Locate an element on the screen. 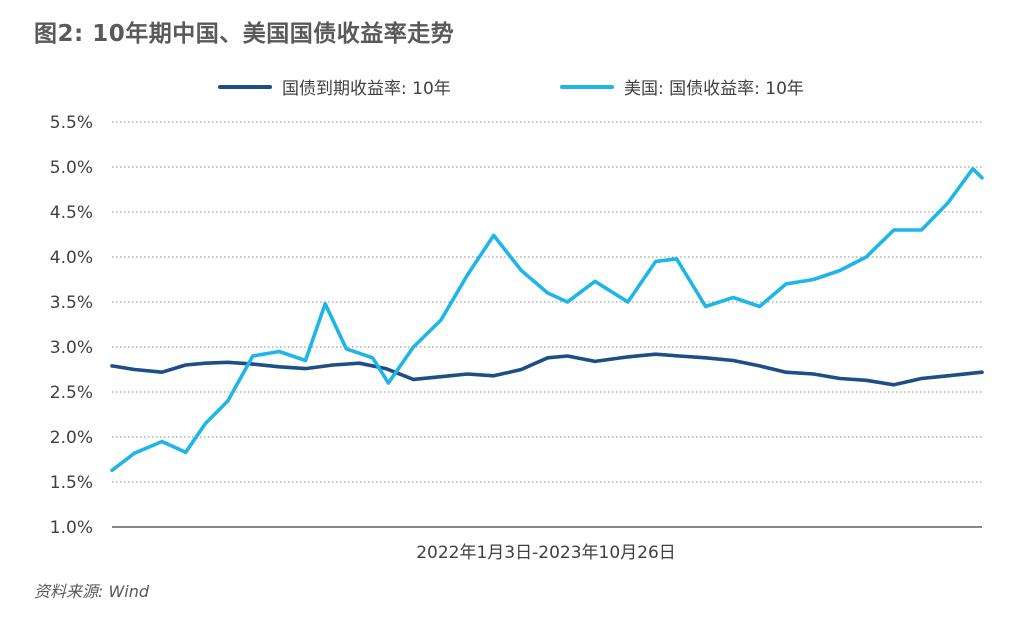 The height and width of the screenshot is (622, 1014). y-tick-label: 3.0% is located at coordinates (71, 348).